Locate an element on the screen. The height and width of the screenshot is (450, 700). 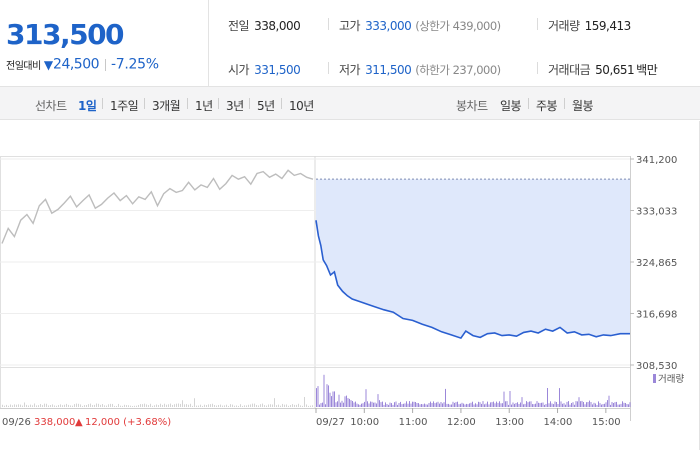
chart-toolbar is located at coordinates (350, 103).